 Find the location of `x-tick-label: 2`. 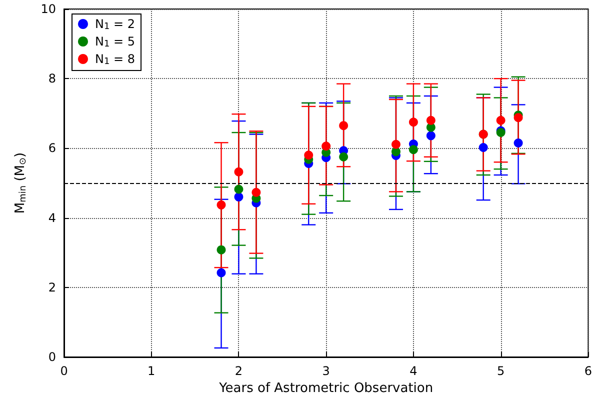

x-tick-label: 2 is located at coordinates (238, 371).